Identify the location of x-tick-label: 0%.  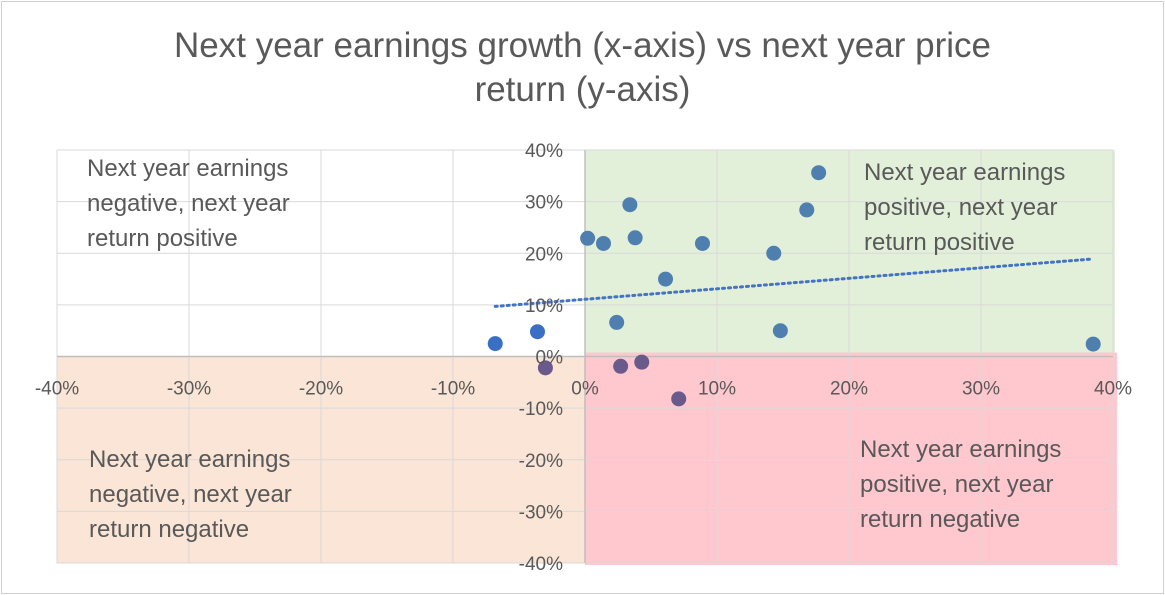
(585, 389).